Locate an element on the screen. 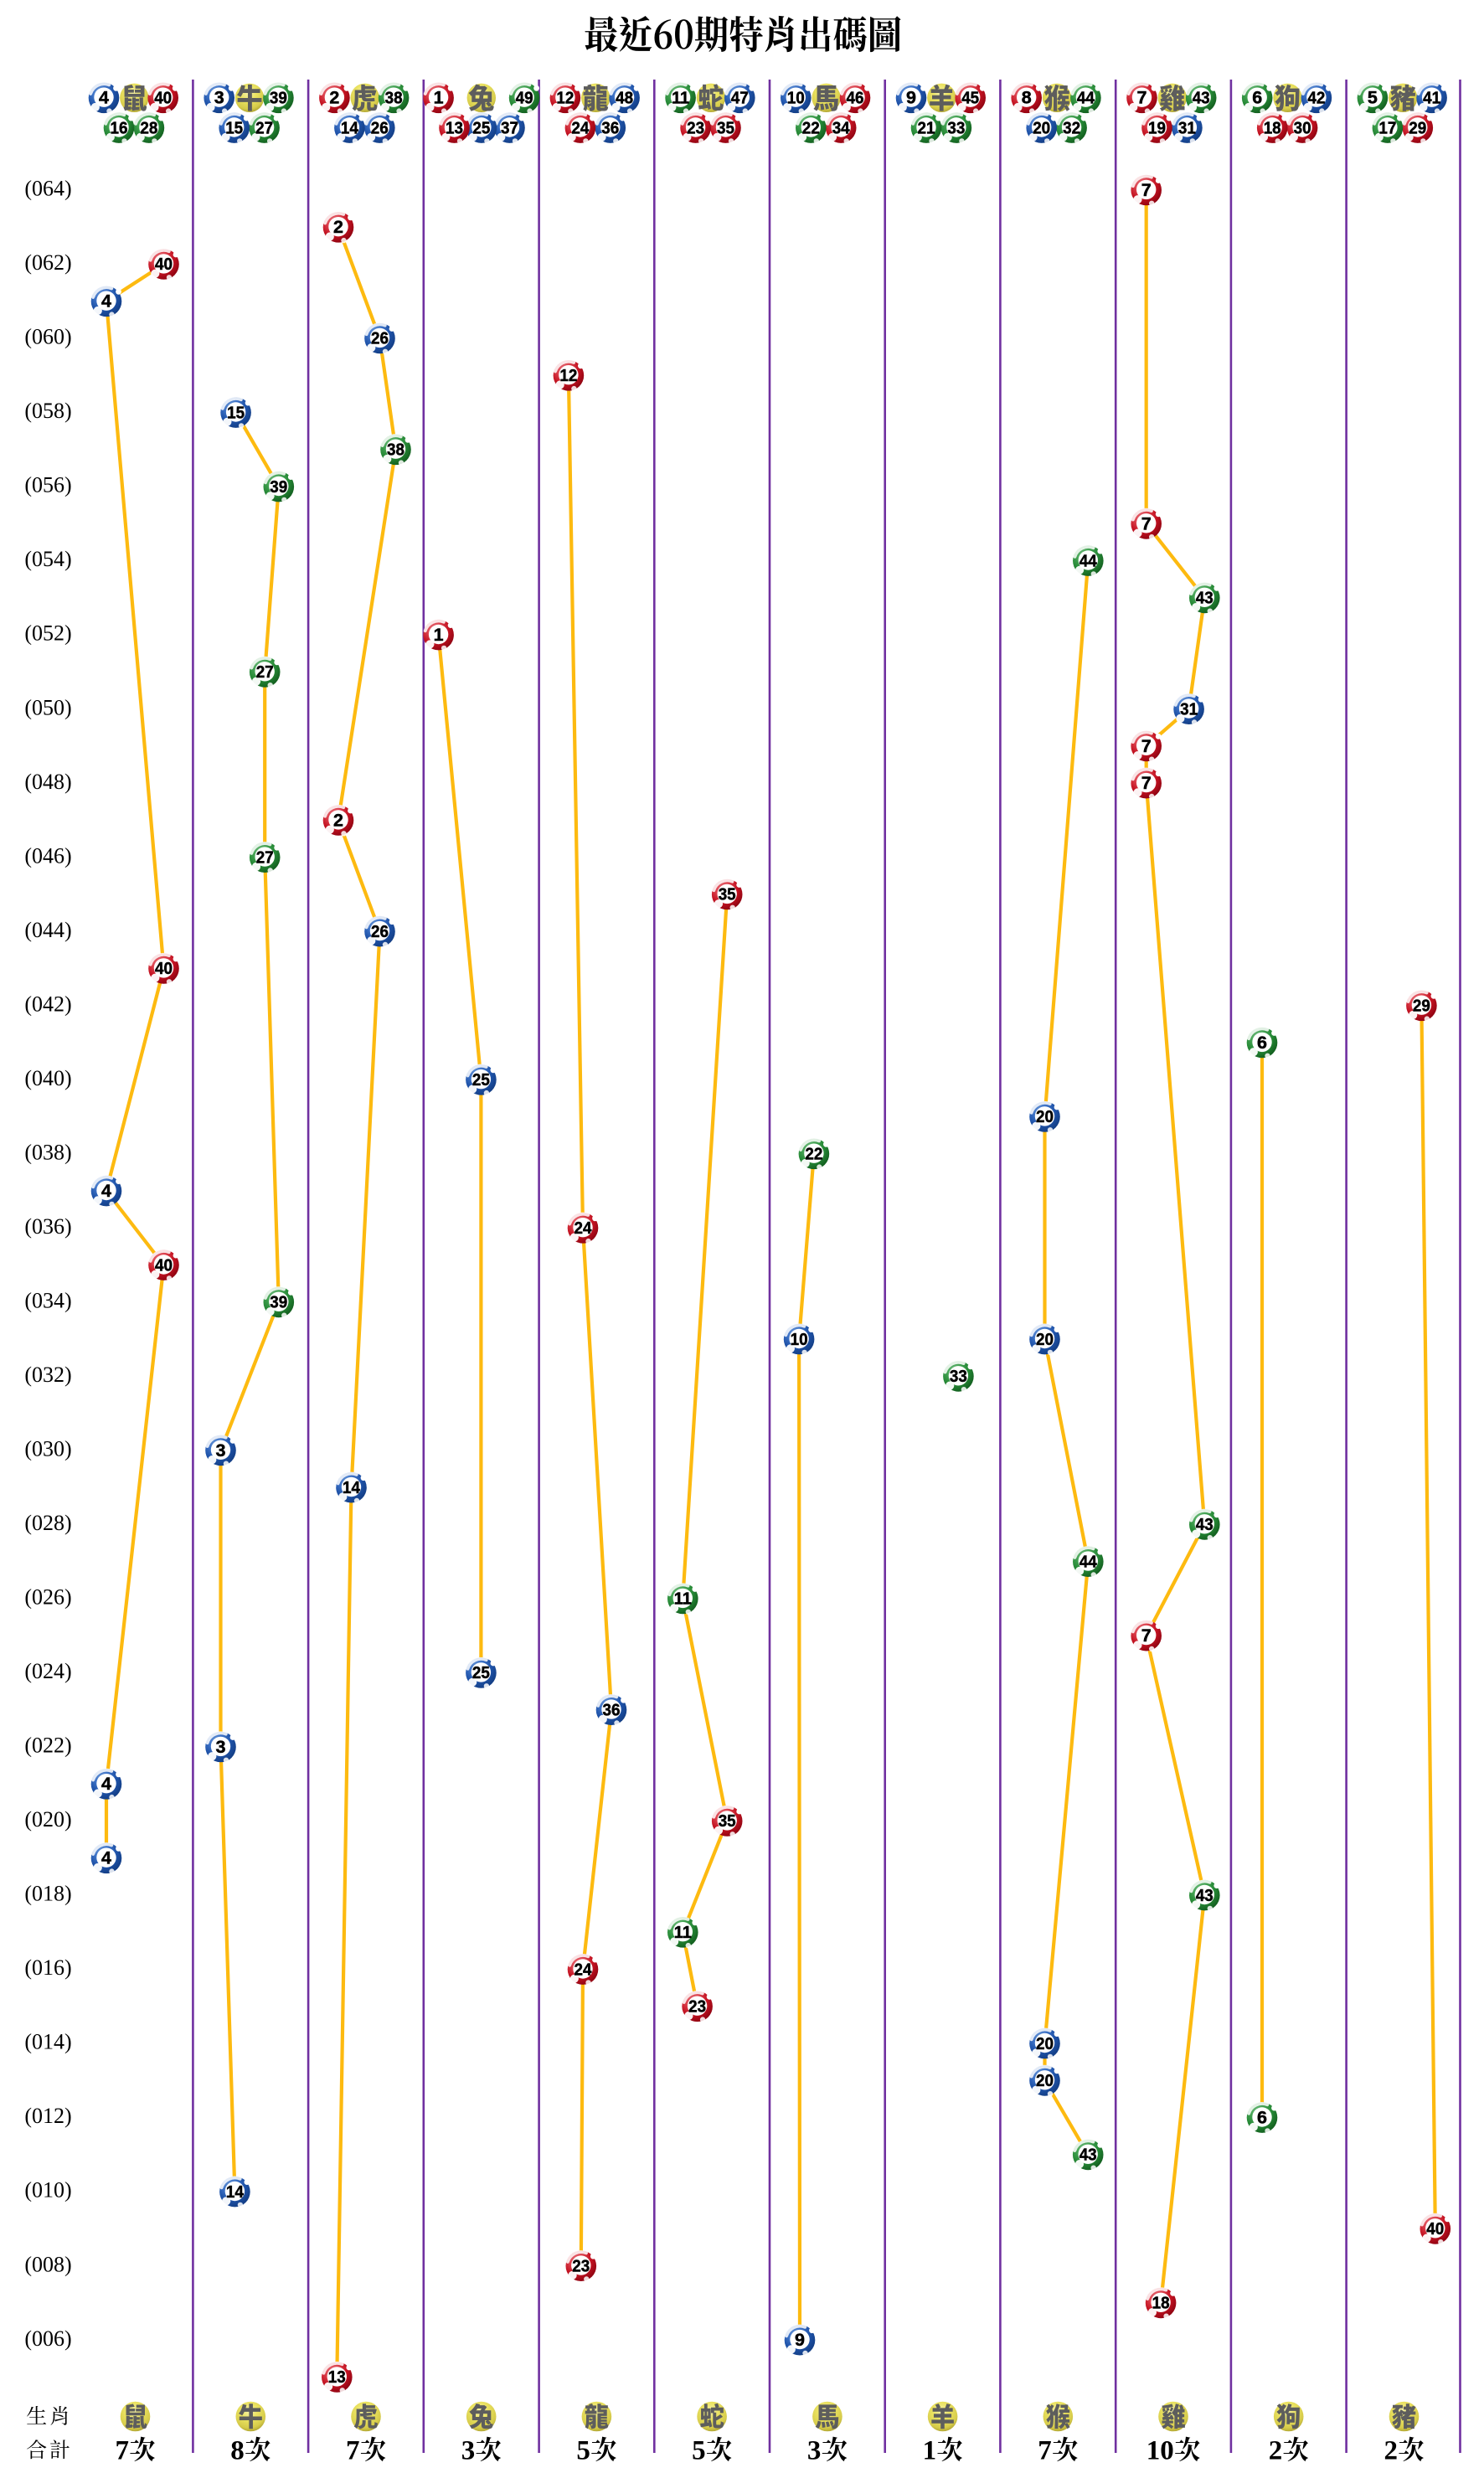  svg-text: 21 is located at coordinates (926, 127).